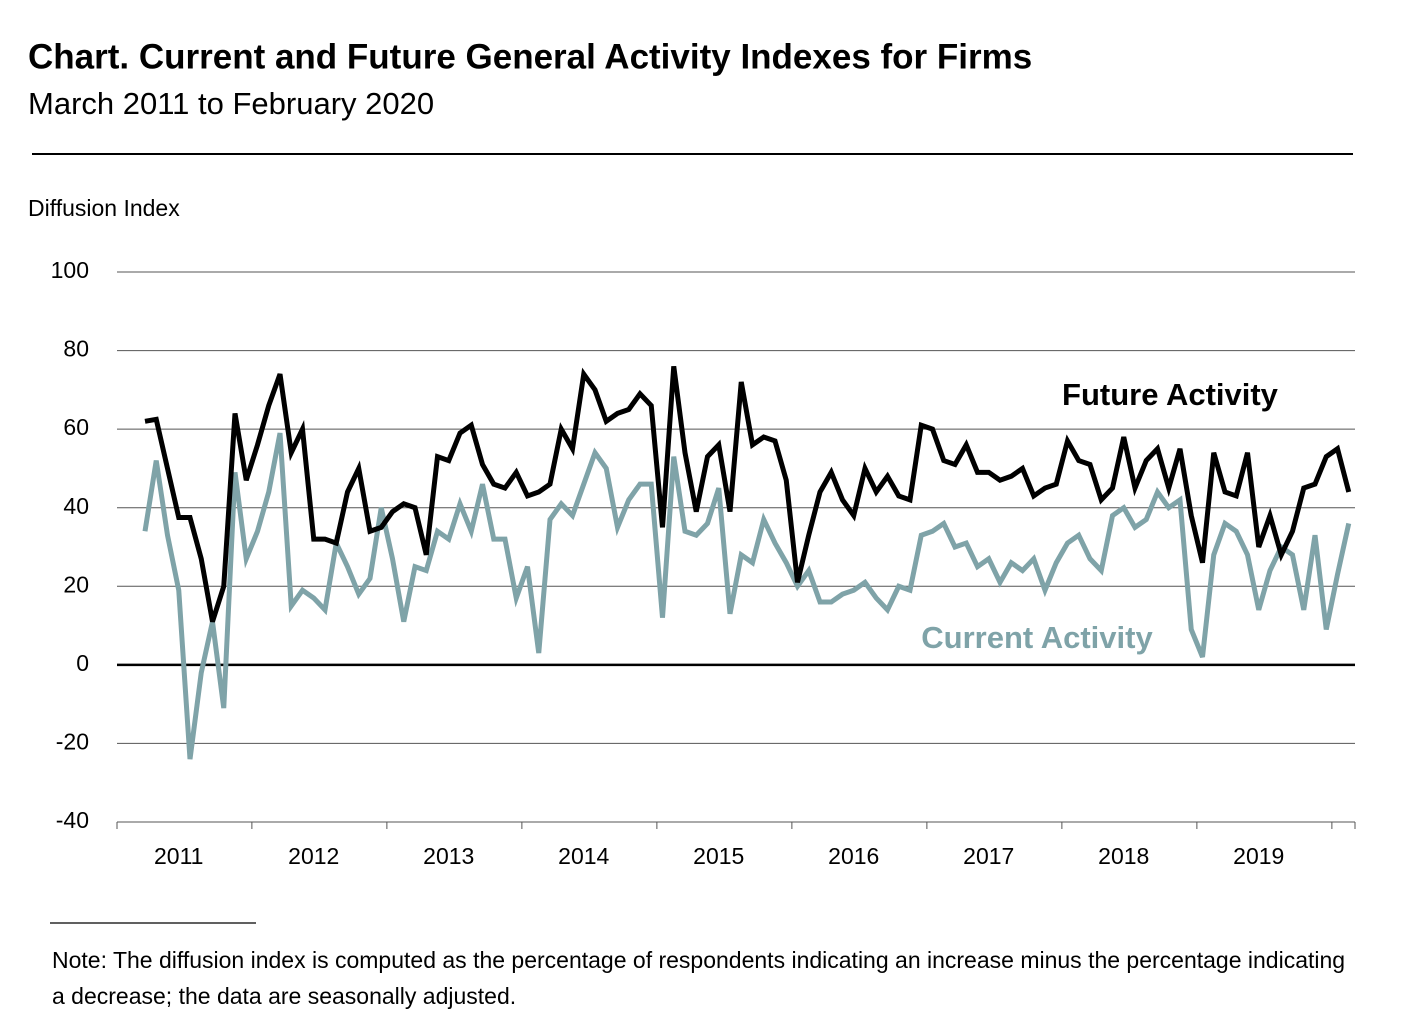 This screenshot has width=1426, height=1035. What do you see at coordinates (231, 103) in the screenshot?
I see `chart-subtitle: March 2011 to February 2020` at bounding box center [231, 103].